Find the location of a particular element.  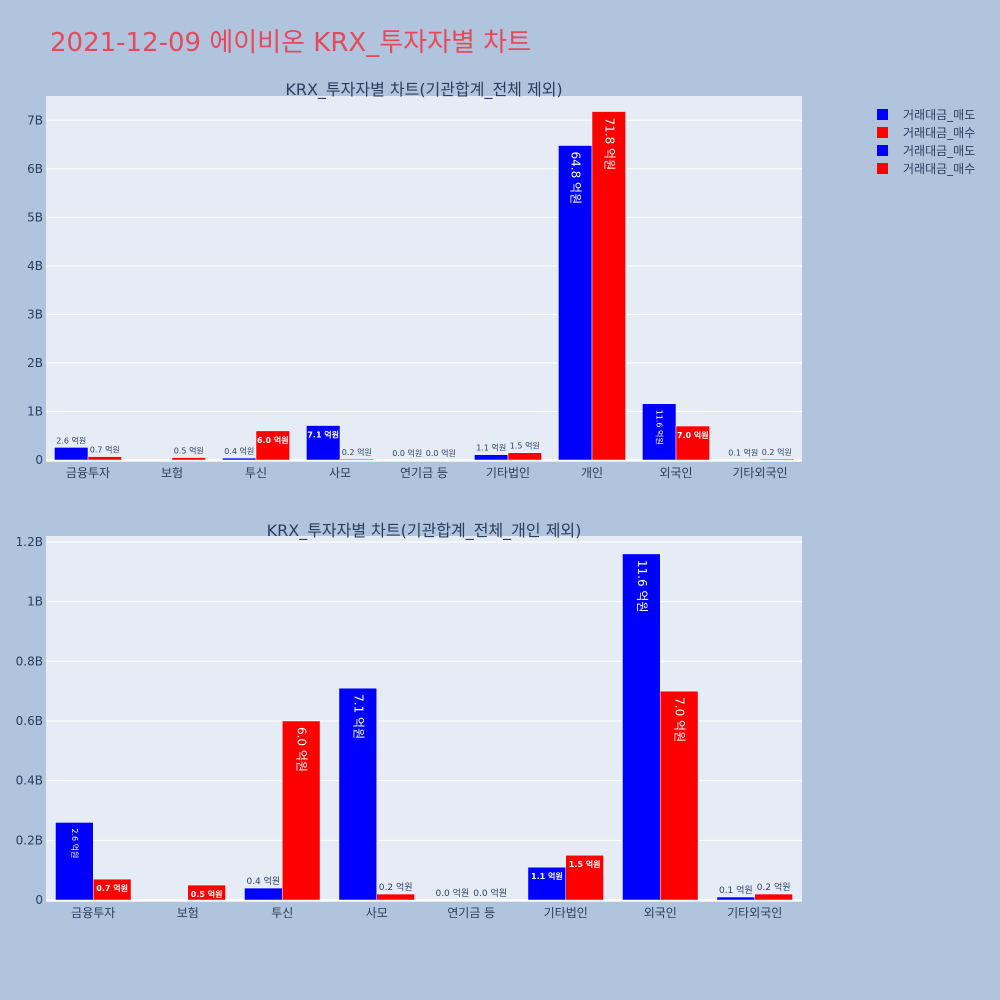

data-label: 6.0 억원 is located at coordinates (273, 440).